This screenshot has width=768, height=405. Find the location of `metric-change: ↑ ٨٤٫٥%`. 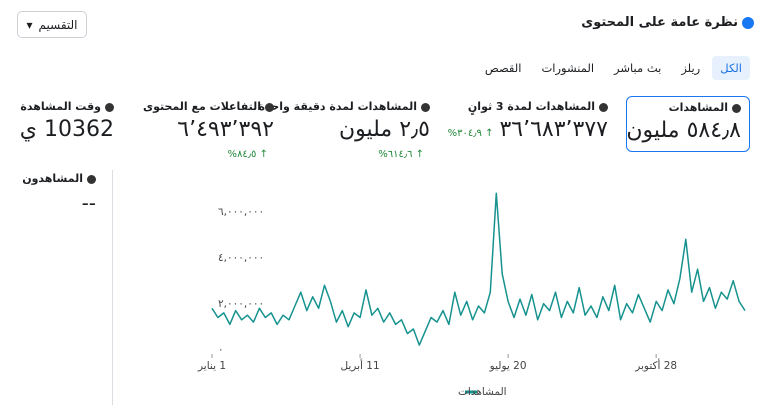

metric-change: ↑ ٨٤٫٥% is located at coordinates (247, 154).